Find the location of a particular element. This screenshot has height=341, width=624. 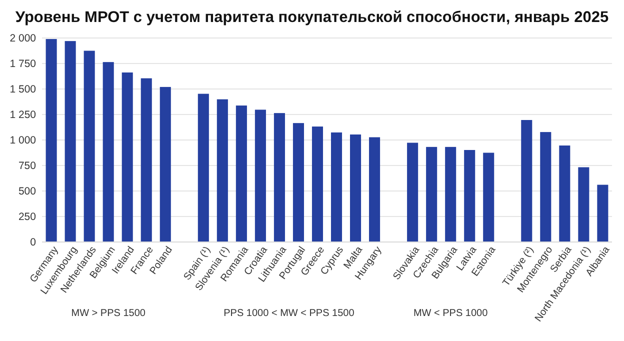

y-tick-label: 1 000 is located at coordinates (23, 140).